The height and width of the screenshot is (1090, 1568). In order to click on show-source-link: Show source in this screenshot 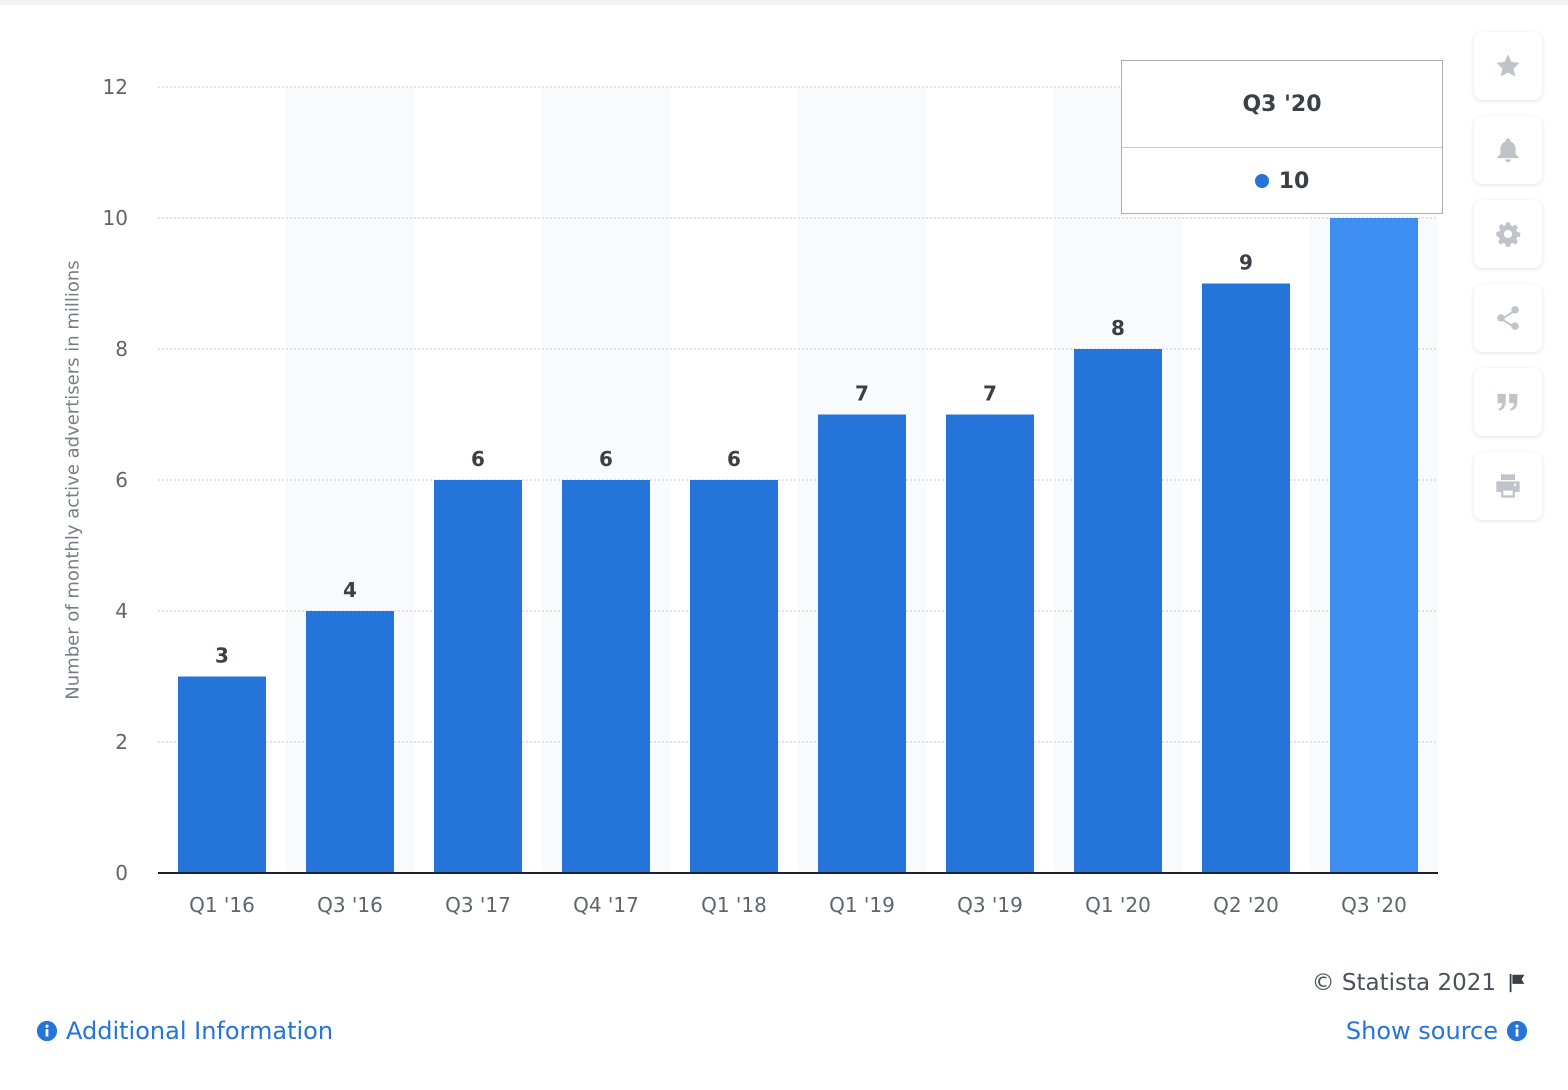, I will do `click(1437, 1031)`.